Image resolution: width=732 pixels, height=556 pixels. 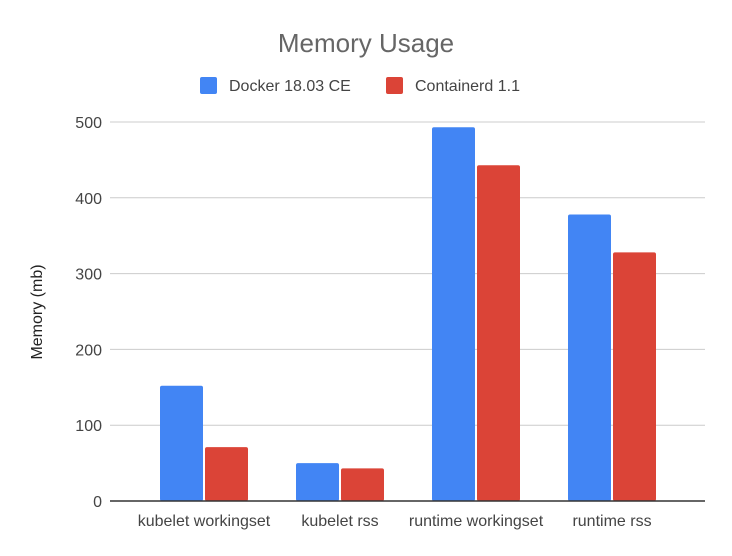 I want to click on x-tick-label: kubelet rss, so click(x=339, y=521).